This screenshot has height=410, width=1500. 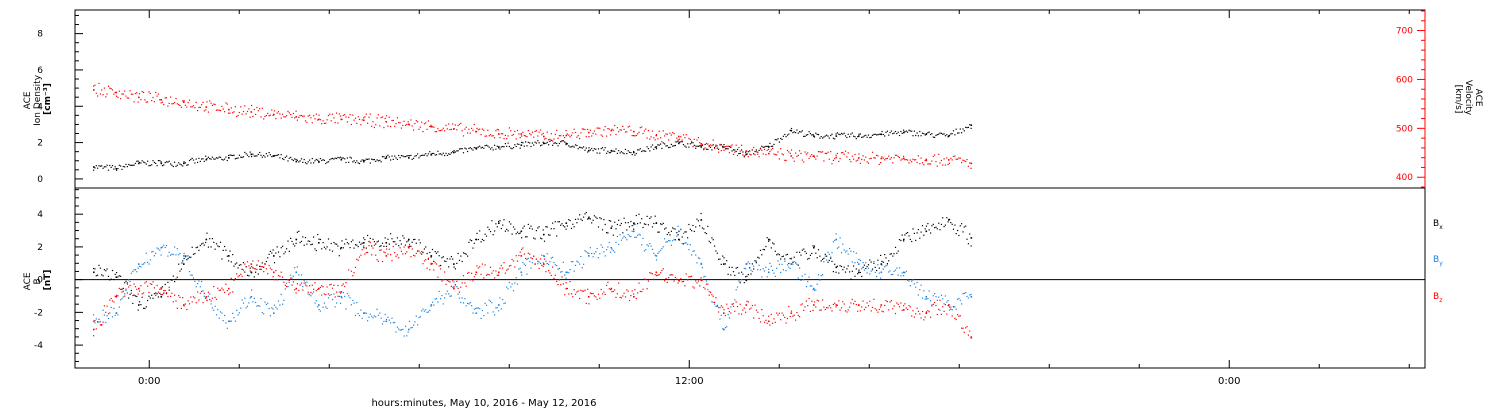 What do you see at coordinates (38, 281) in the screenshot?
I see `bottom-ylabel-line2: B` at bounding box center [38, 281].